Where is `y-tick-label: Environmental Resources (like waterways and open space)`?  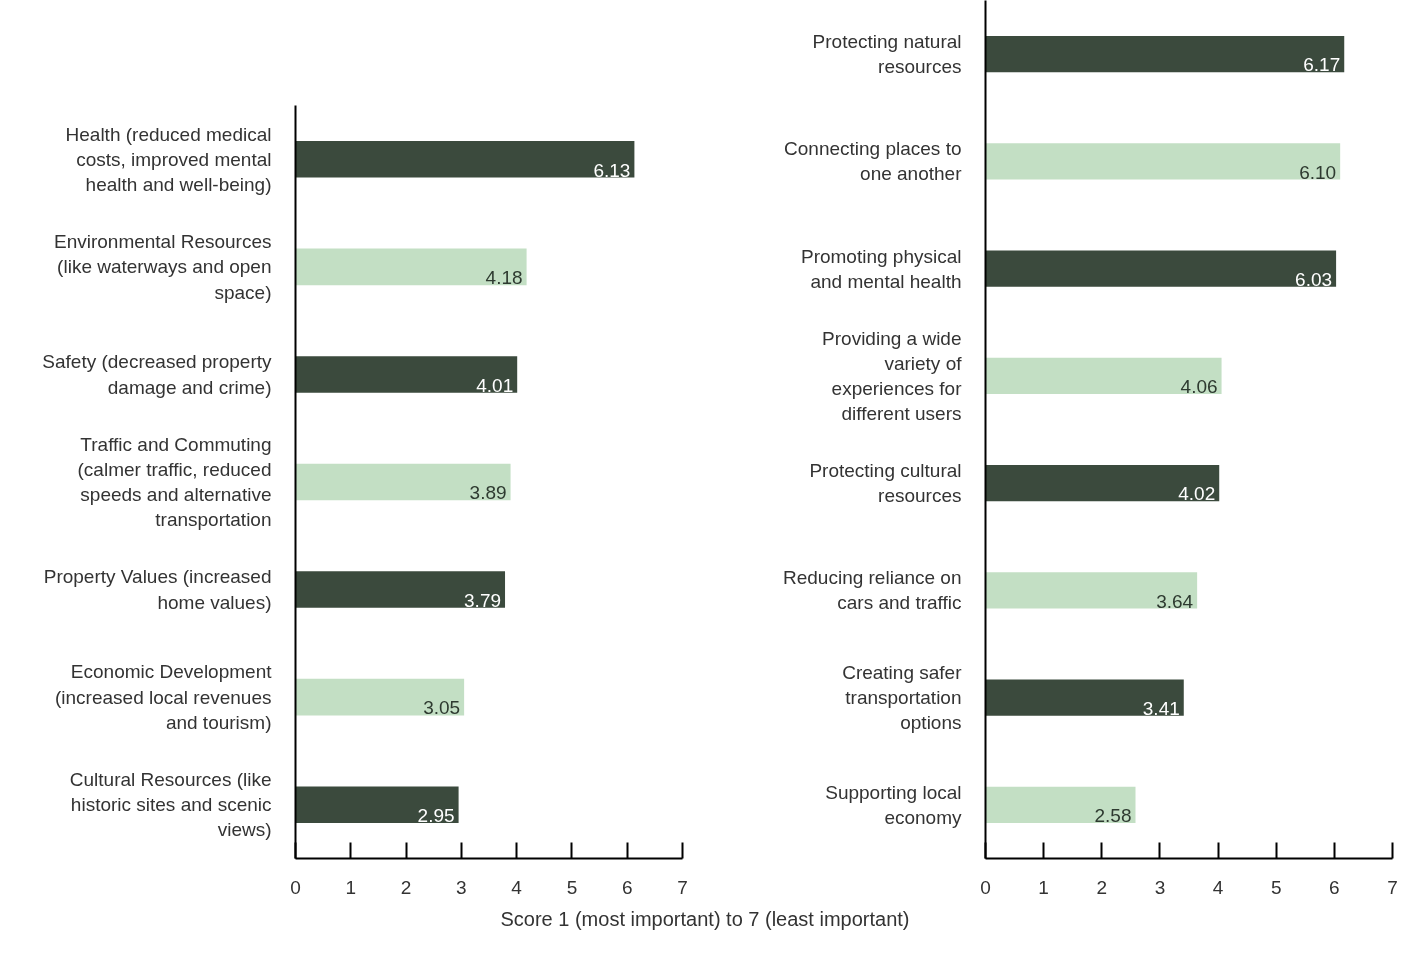
y-tick-label: Environmental Resources (like waterways and open space) is located at coordinates (162, 267).